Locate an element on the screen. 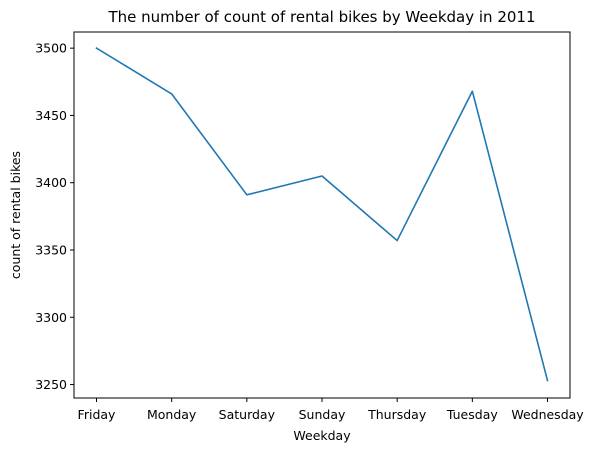 The height and width of the screenshot is (453, 598). y-tick-label: 3300 is located at coordinates (51, 317).